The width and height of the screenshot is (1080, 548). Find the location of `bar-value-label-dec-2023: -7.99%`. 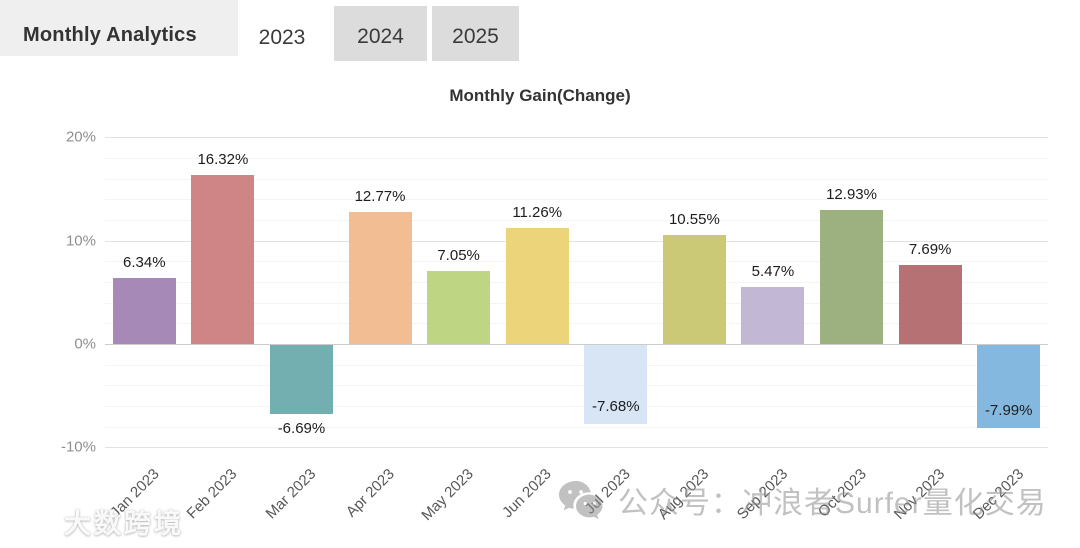

bar-value-label-dec-2023: -7.99% is located at coordinates (1008, 410).